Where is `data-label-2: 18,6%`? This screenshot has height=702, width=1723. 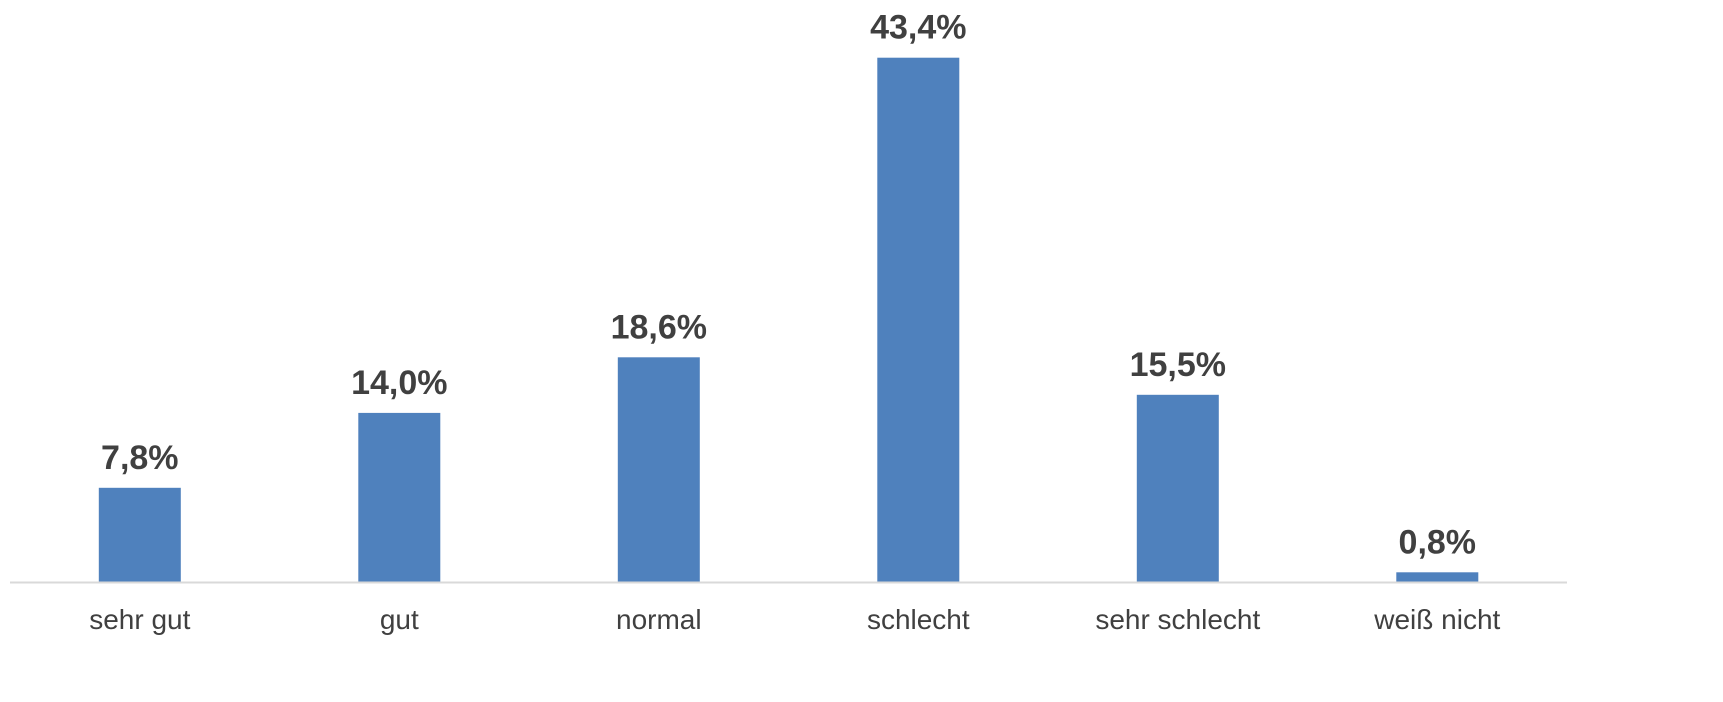
data-label-2: 18,6% is located at coordinates (659, 327).